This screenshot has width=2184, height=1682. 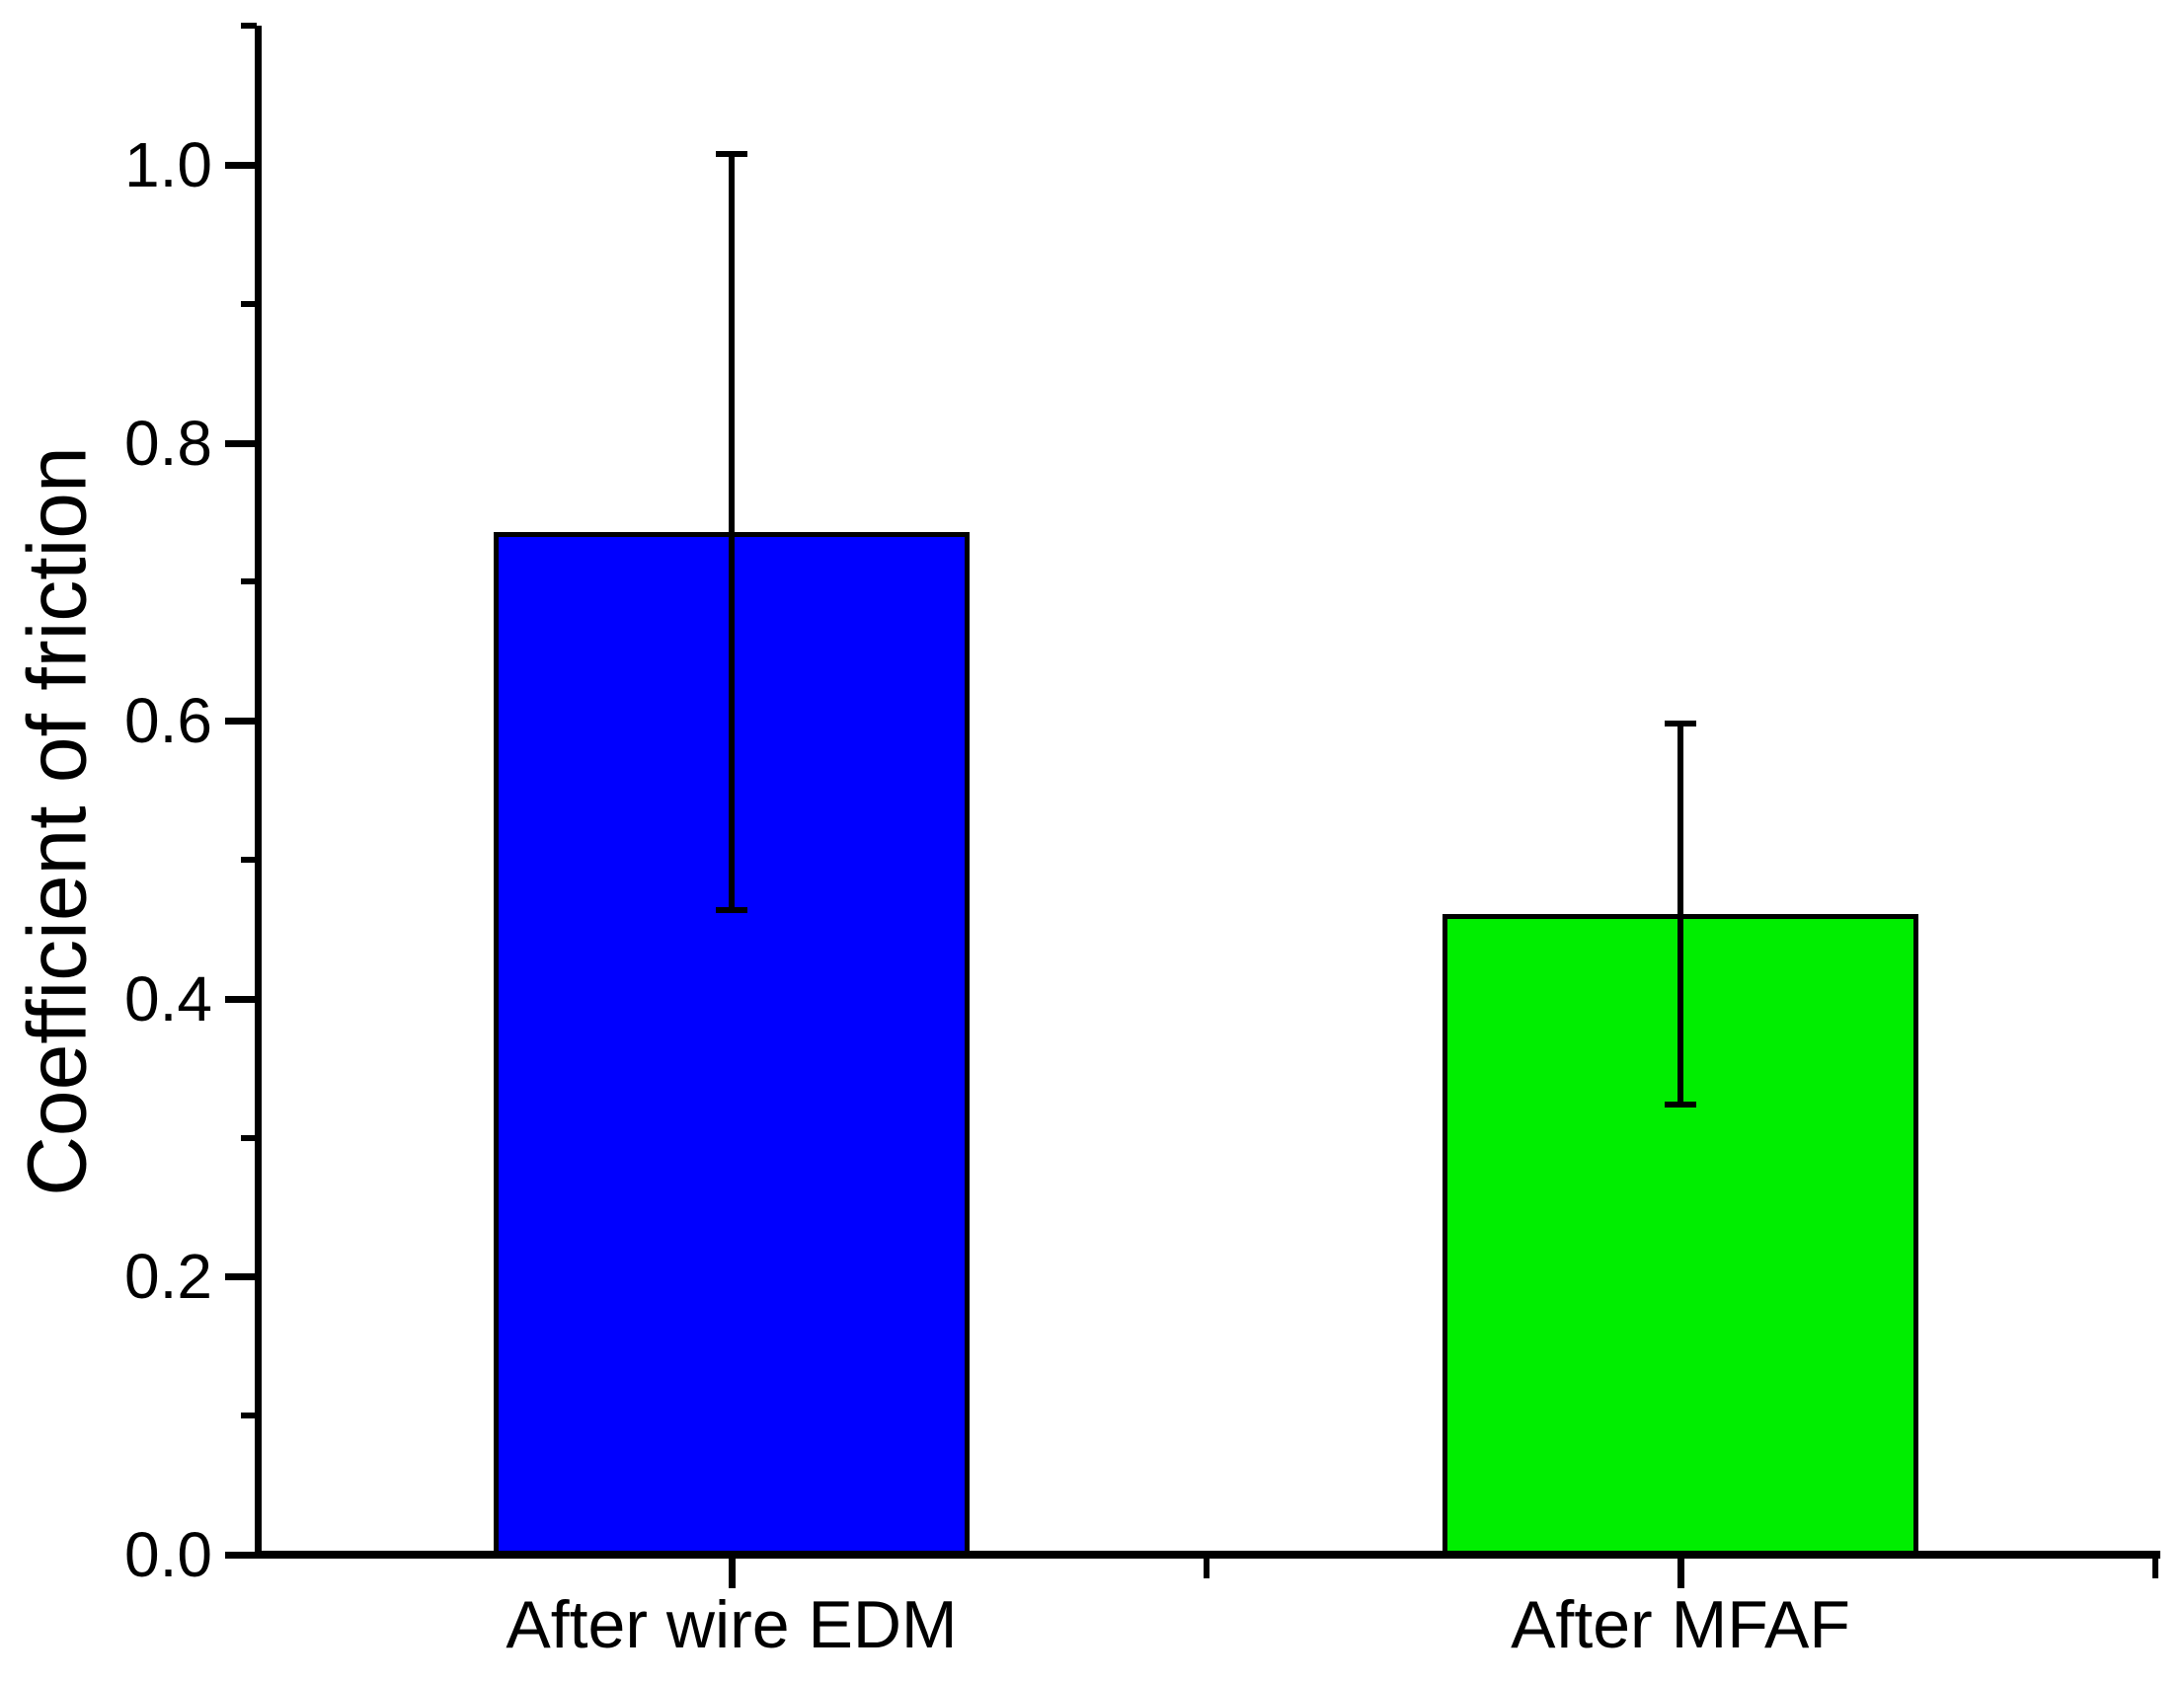 I want to click on y-tick-label: 0.6, so click(x=168, y=720).